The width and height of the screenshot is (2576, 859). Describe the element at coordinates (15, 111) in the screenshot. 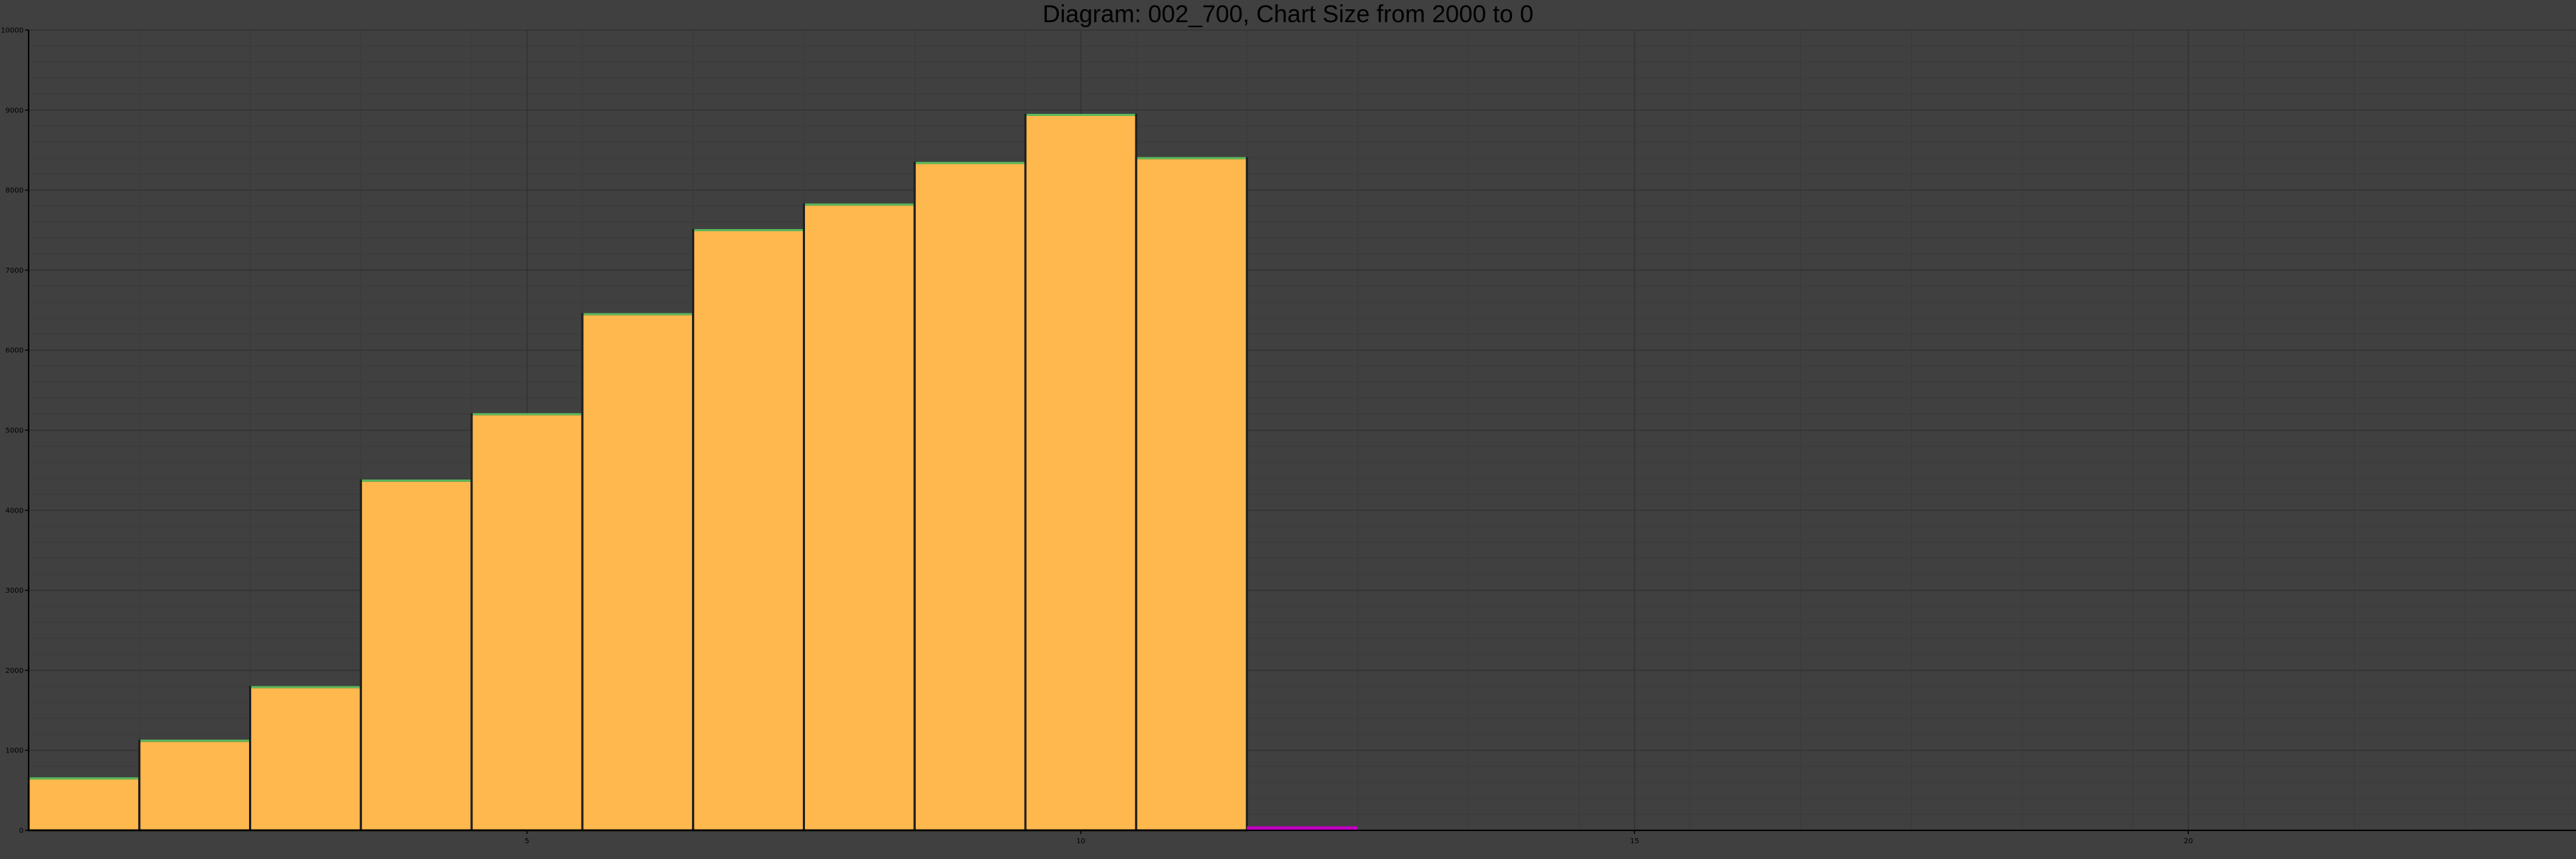

I see `y-tick-label: 9000` at that location.